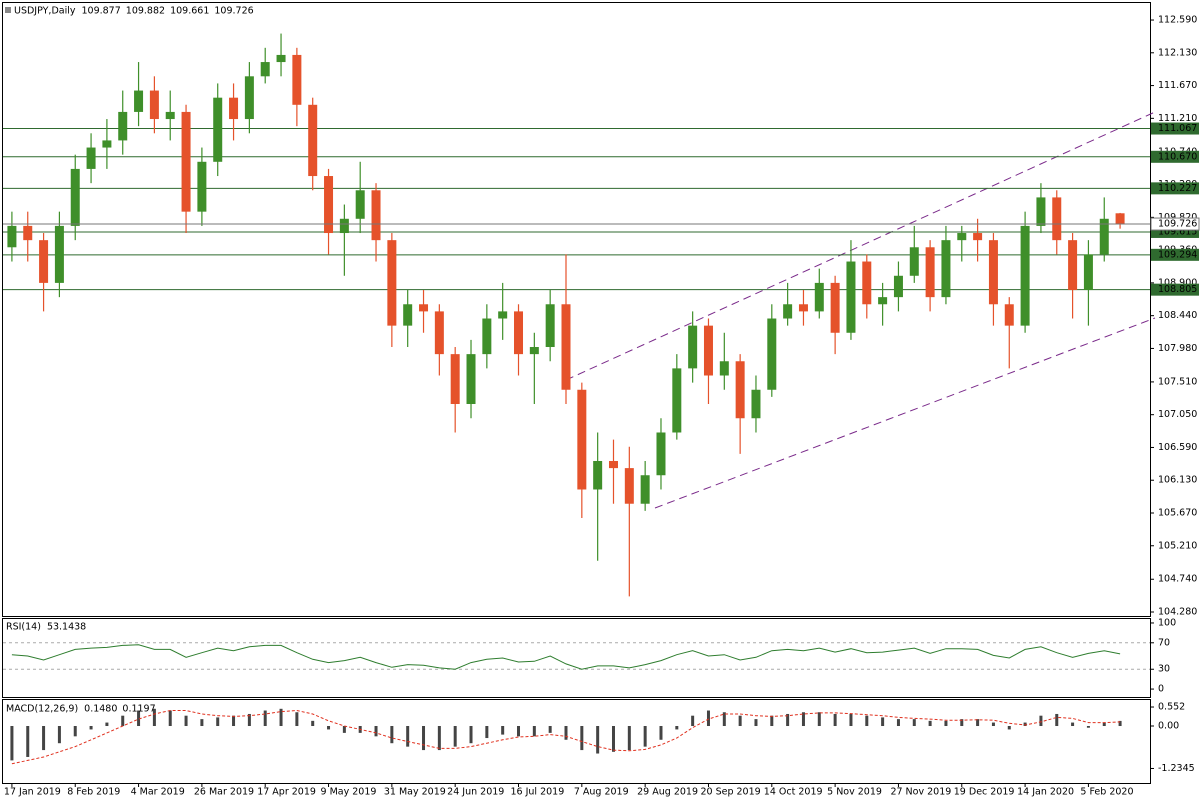 Image resolution: width=1200 pixels, height=800 pixels. Describe the element at coordinates (415, 792) in the screenshot. I see `x-tick-label: 31 May 2019` at that location.